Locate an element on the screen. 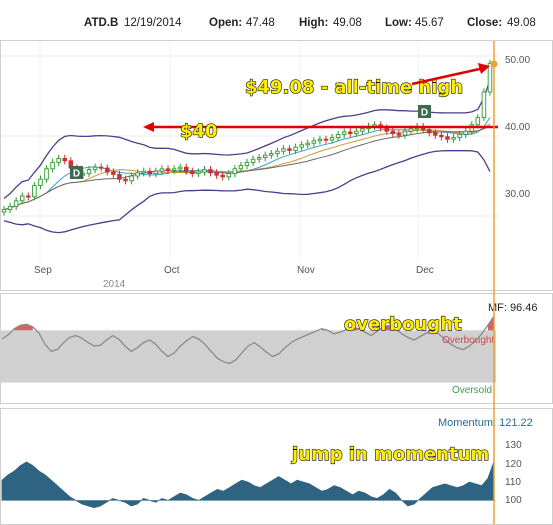 The width and height of the screenshot is (553, 525). overbought-annotation: overbought is located at coordinates (403, 324).